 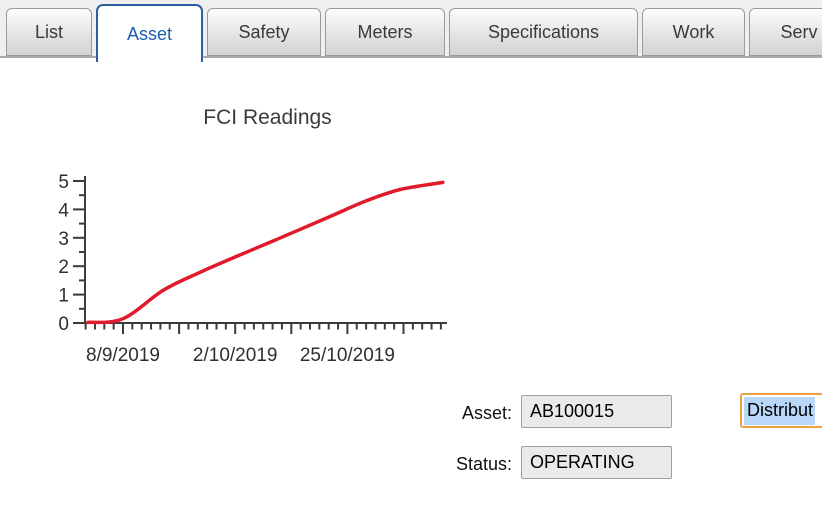 I want to click on y-tick-label: 1, so click(x=63, y=296).